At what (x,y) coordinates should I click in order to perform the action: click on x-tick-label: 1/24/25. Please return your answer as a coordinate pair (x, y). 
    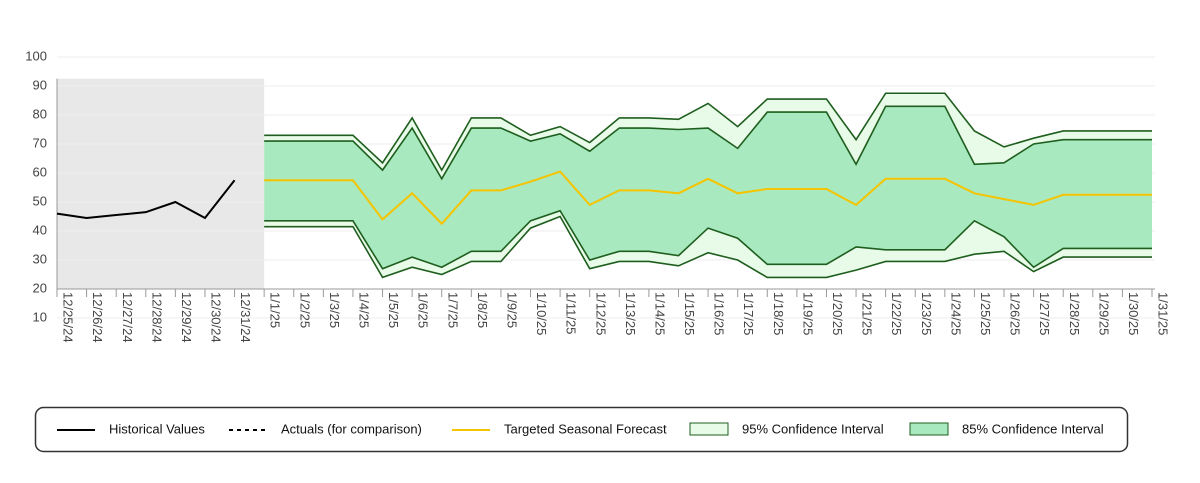
    Looking at the image, I should click on (955, 313).